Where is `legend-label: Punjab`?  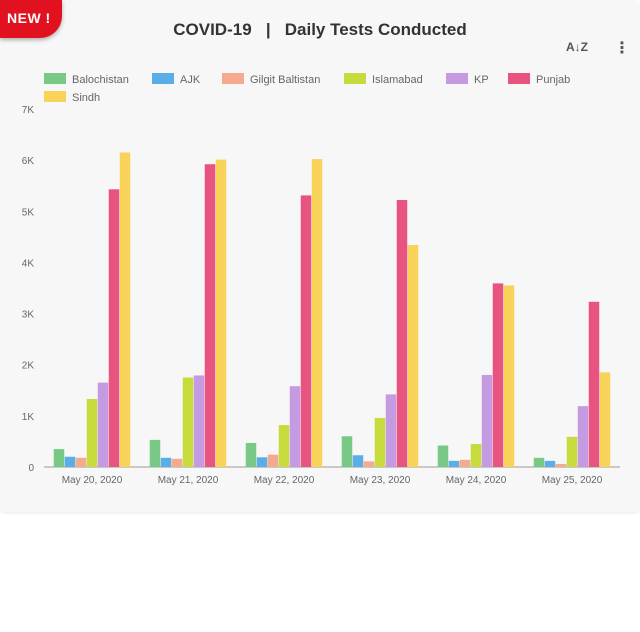
legend-label: Punjab is located at coordinates (553, 80).